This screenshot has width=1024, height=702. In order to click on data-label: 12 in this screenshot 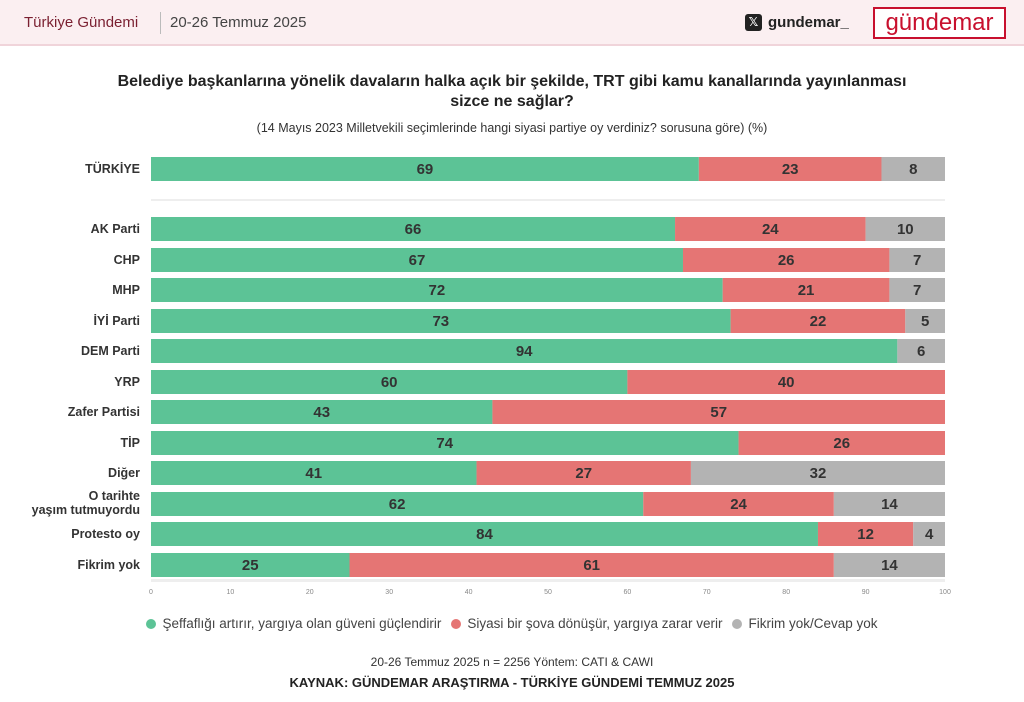, I will do `click(865, 534)`.